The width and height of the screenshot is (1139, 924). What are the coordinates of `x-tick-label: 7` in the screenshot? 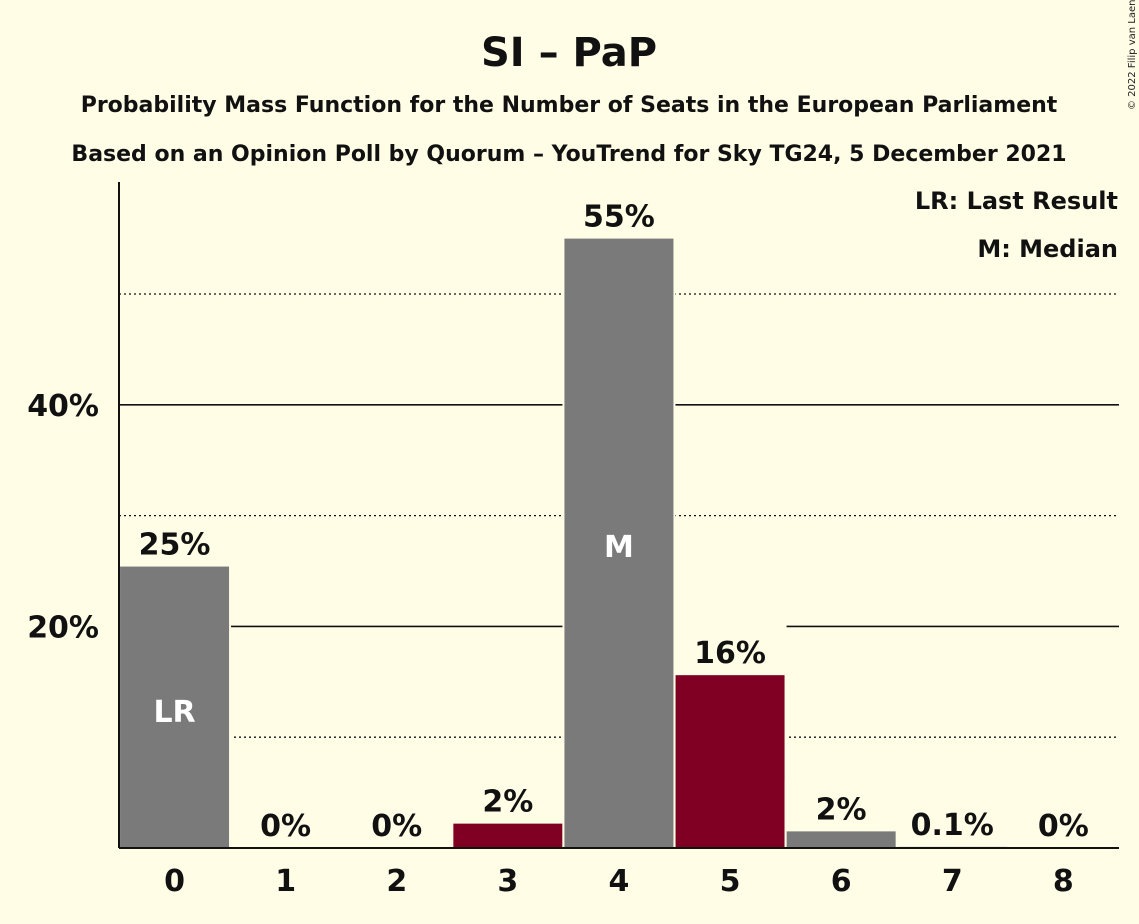 It's located at (952, 881).